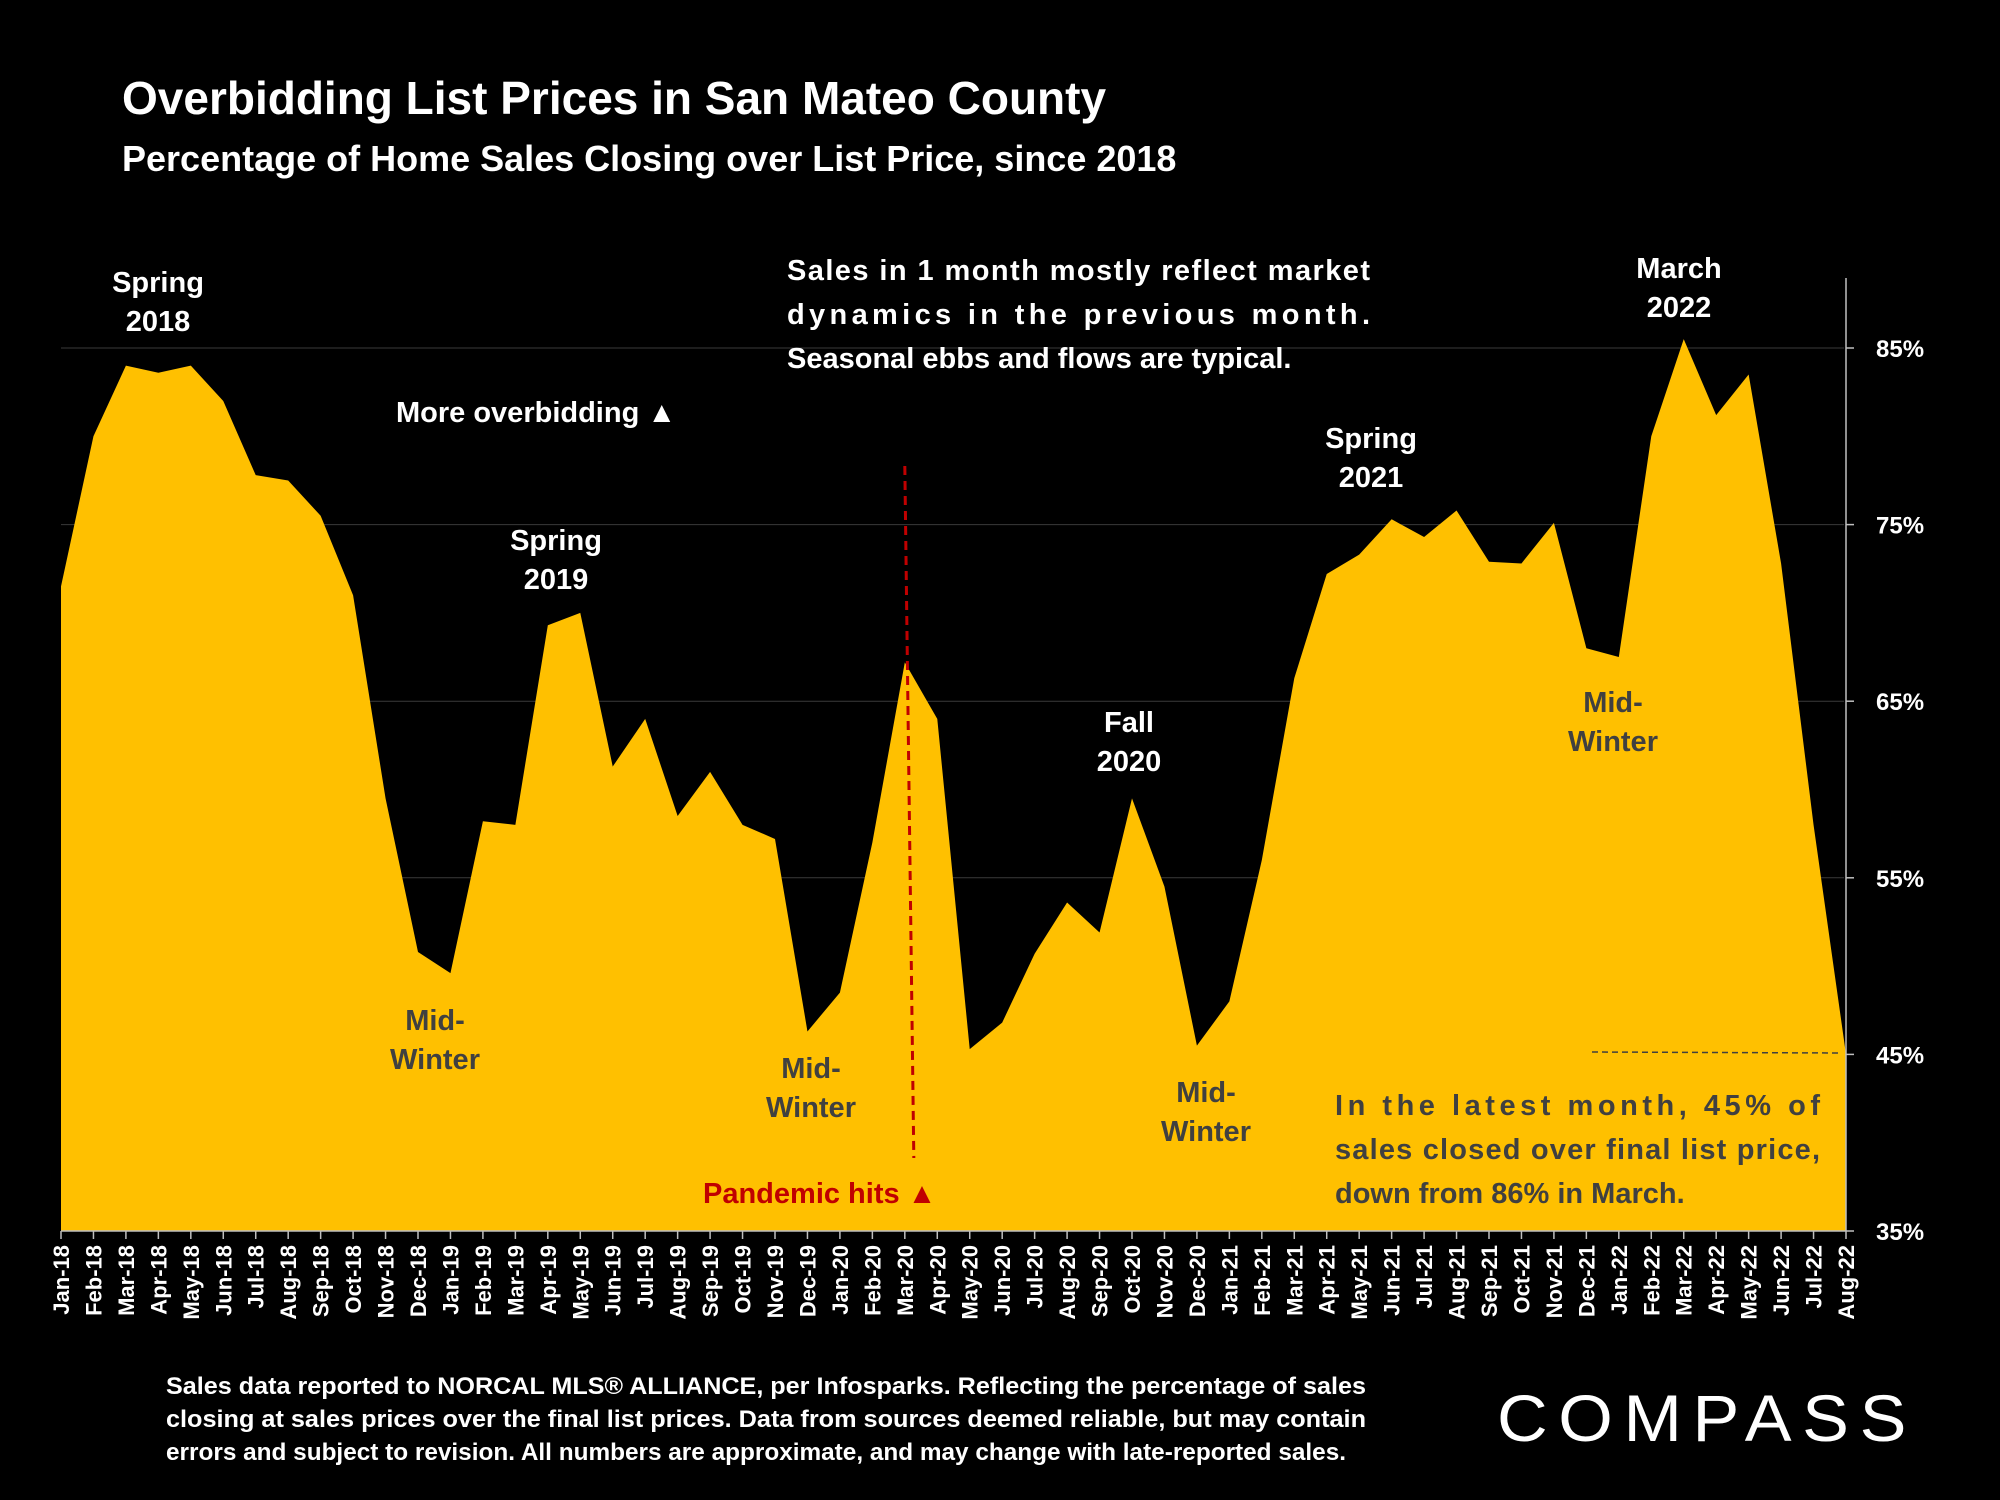  I want to click on x-tick-label: Aug-18, so click(288, 1282).